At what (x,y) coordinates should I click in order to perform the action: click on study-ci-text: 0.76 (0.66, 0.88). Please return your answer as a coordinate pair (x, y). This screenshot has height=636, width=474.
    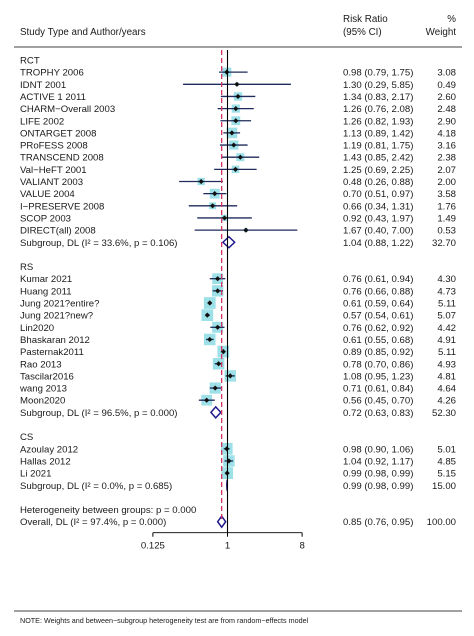
    Looking at the image, I should click on (378, 291).